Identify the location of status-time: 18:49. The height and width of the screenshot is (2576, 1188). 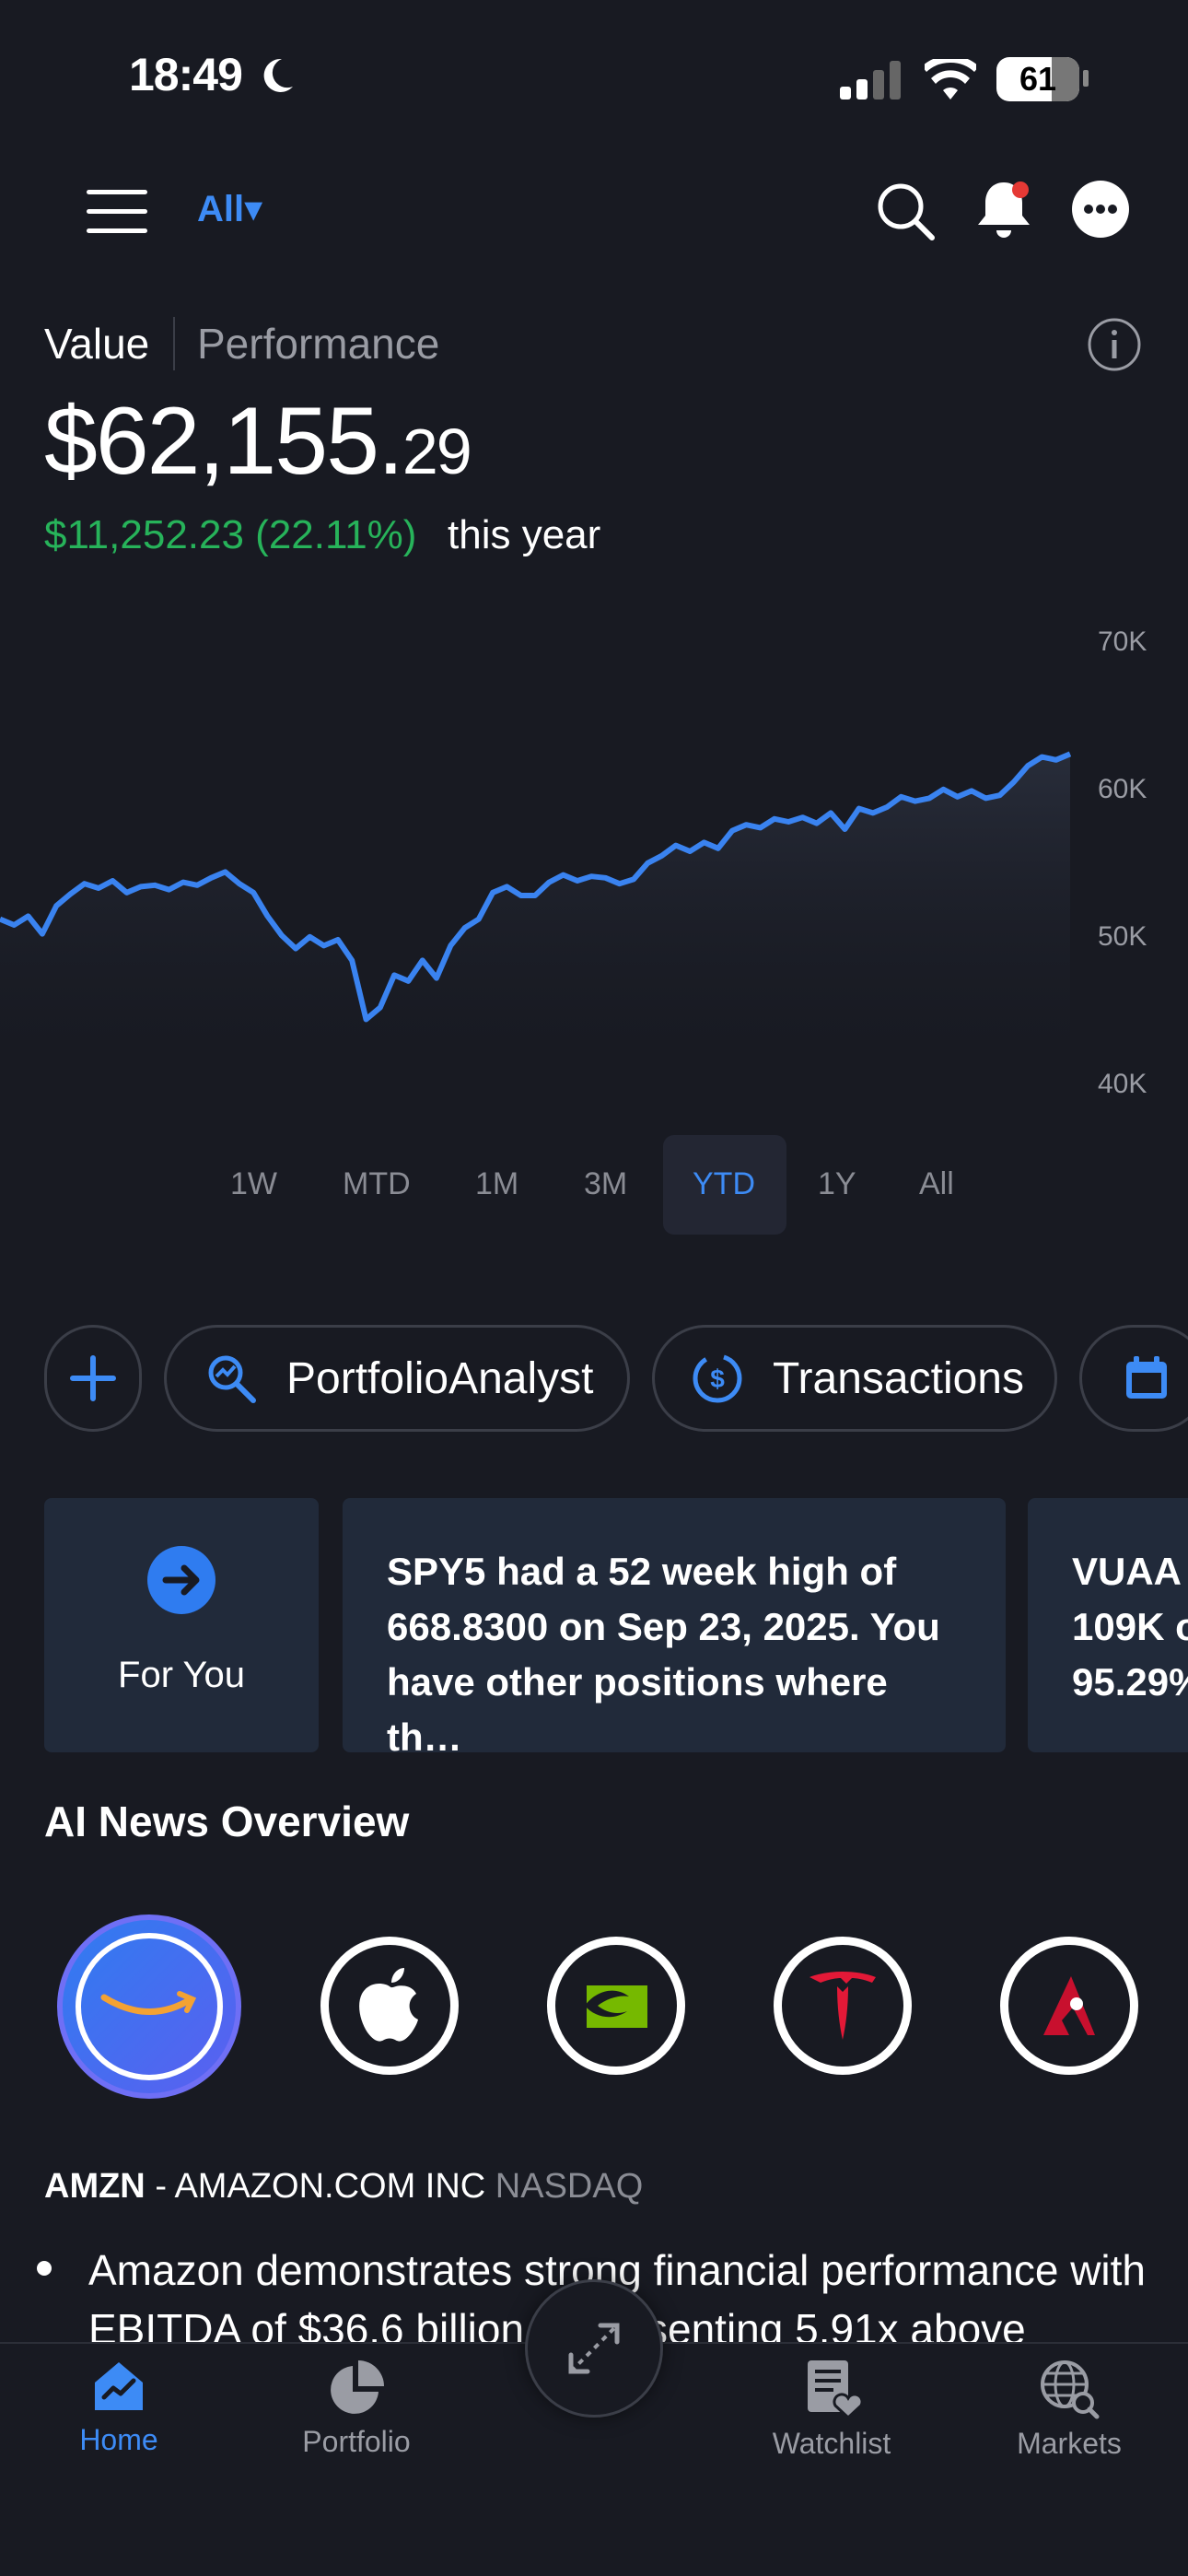
(186, 74).